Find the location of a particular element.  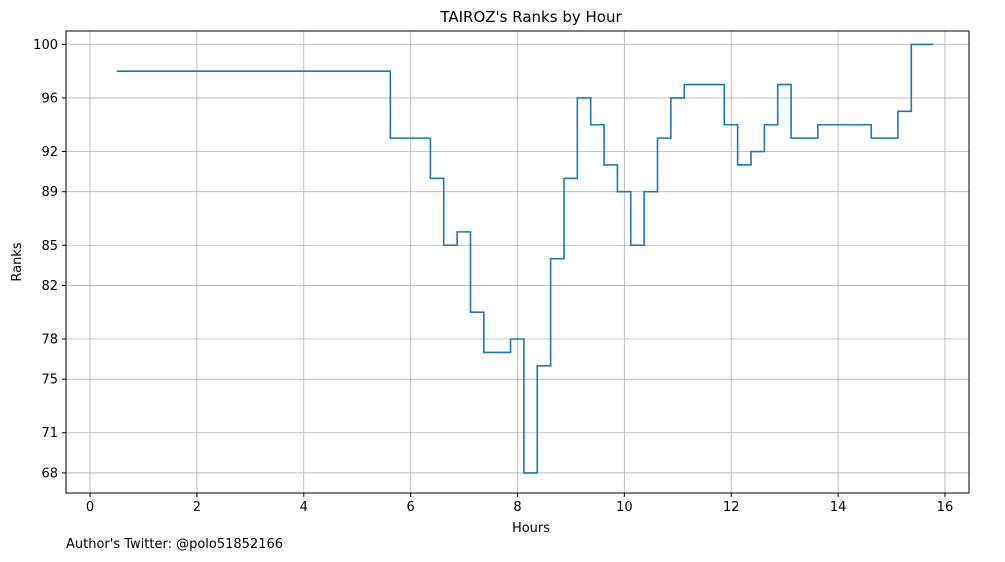

y-tick-label: 71 is located at coordinates (49, 433).